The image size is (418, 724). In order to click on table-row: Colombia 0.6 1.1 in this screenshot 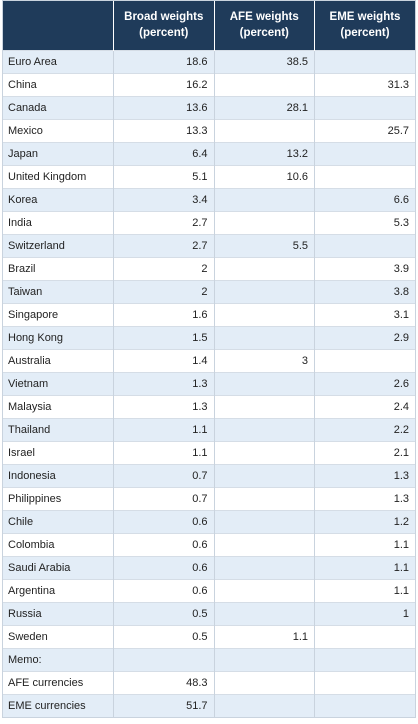, I will do `click(209, 544)`.